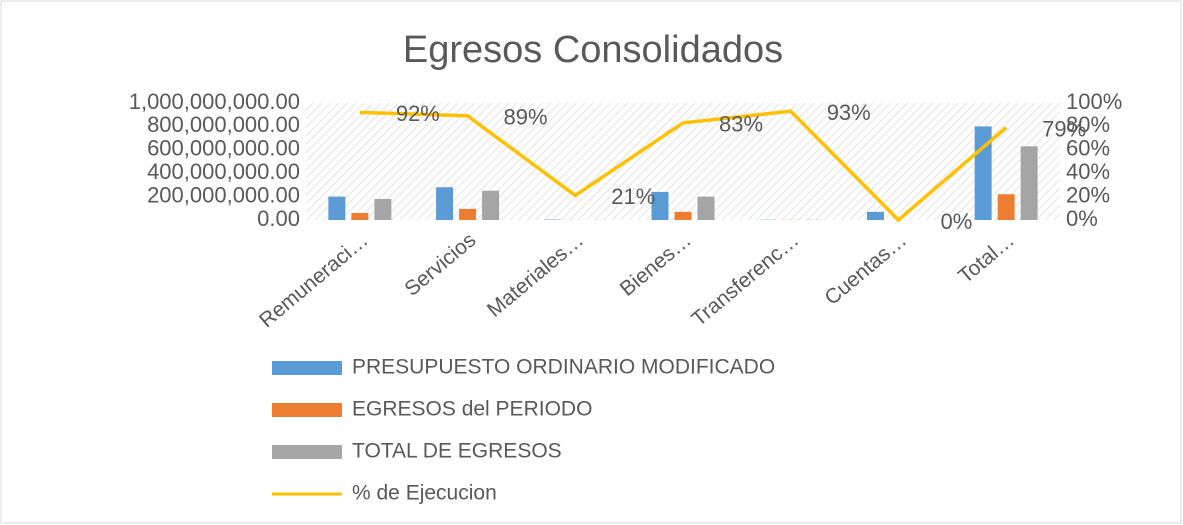 This screenshot has width=1183, height=525. Describe the element at coordinates (1064, 128) in the screenshot. I see `data-label: 79%` at that location.